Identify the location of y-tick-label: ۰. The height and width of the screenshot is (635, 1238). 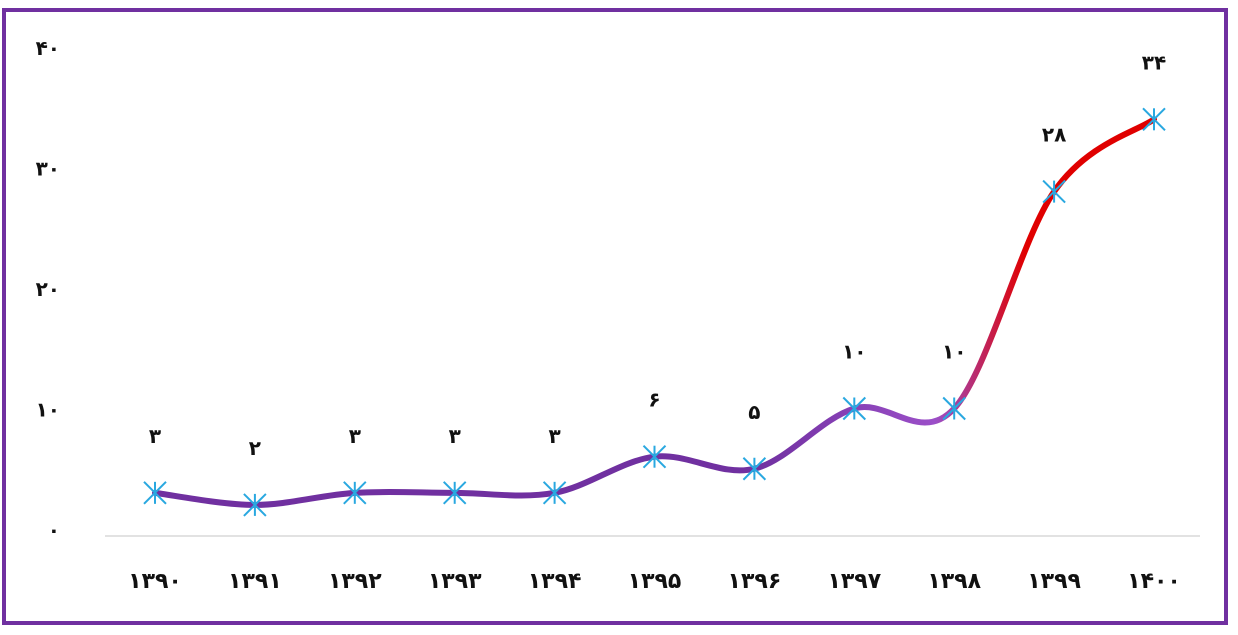
(54, 530).